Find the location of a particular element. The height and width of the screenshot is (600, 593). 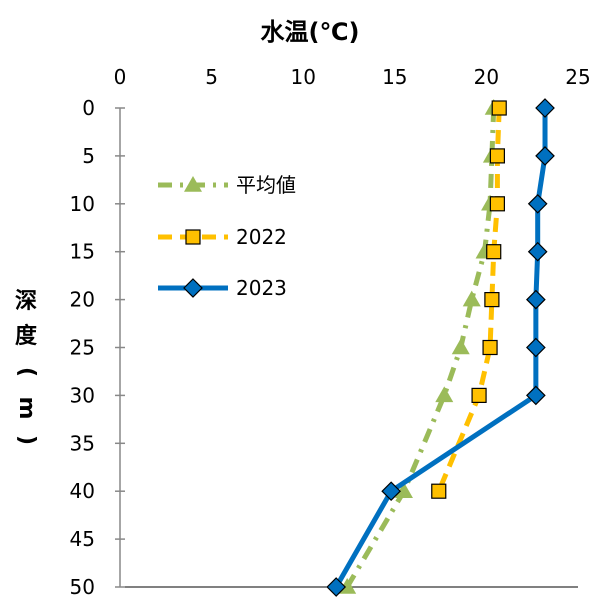

y-axis-label-char: m is located at coordinates (26, 408).